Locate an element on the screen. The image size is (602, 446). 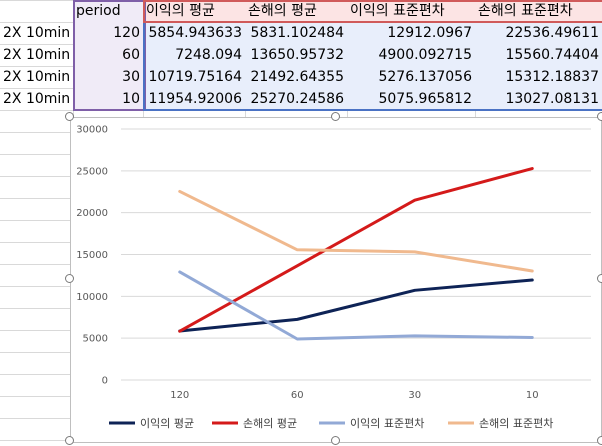
period-range-selection is located at coordinates (109, 55).